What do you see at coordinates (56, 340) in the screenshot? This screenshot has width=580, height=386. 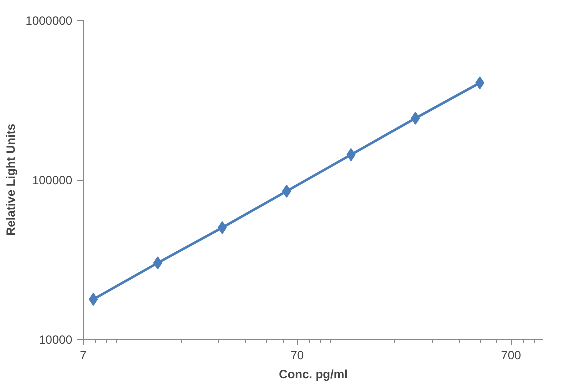 I see `y-tick-label: 10000` at bounding box center [56, 340].